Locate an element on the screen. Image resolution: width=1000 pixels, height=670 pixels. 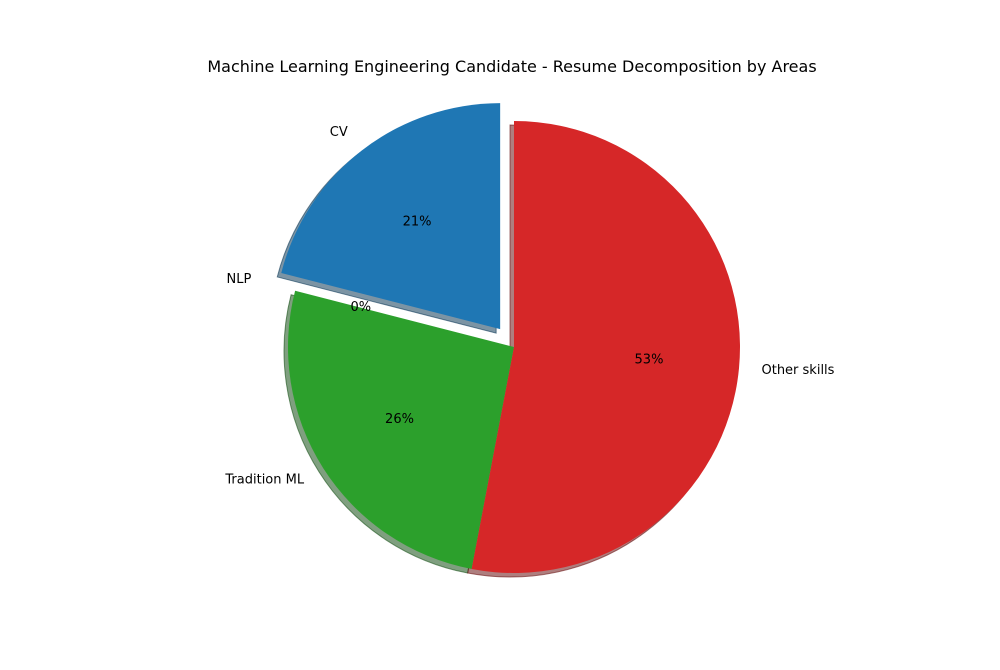
slice-label-cv: CV is located at coordinates (339, 132).